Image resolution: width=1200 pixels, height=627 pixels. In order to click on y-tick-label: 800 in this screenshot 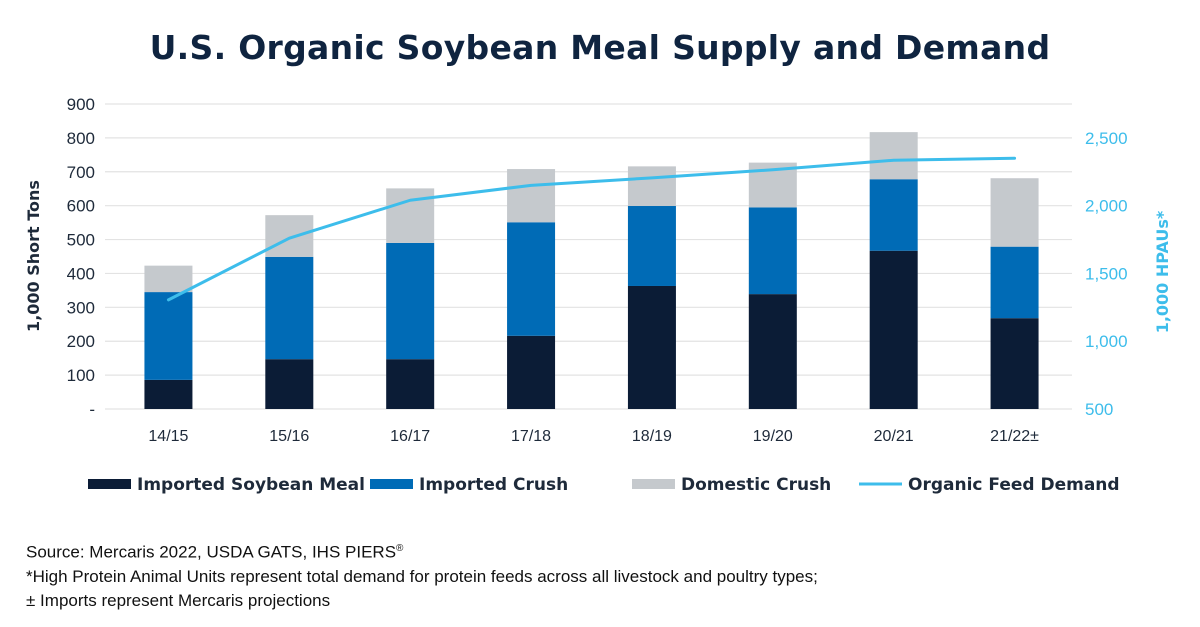, I will do `click(81, 138)`.